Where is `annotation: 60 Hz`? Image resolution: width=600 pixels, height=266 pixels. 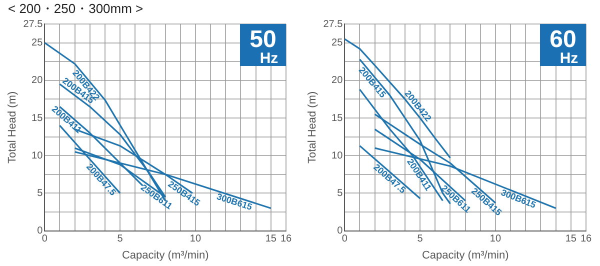 annotation: 60 Hz is located at coordinates (564, 46).